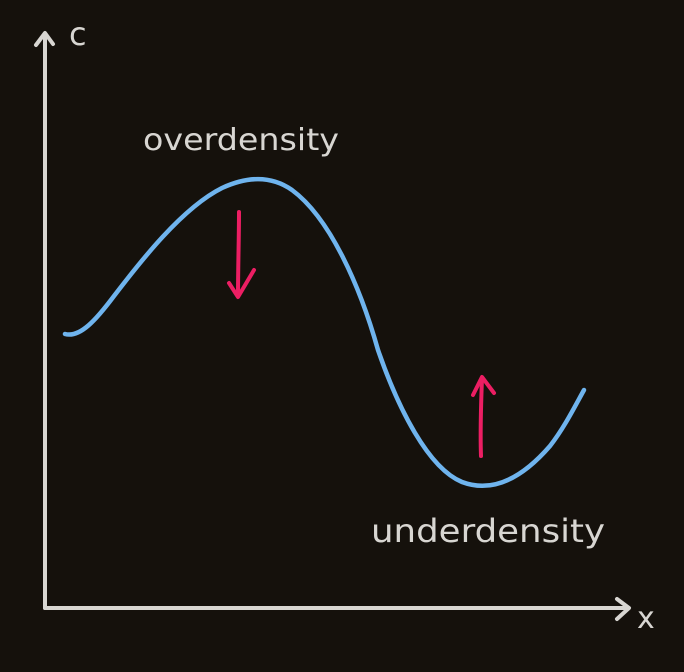 Image resolution: width=684 pixels, height=672 pixels. What do you see at coordinates (241, 254) in the screenshot?
I see `overdensity-arrow-down` at bounding box center [241, 254].